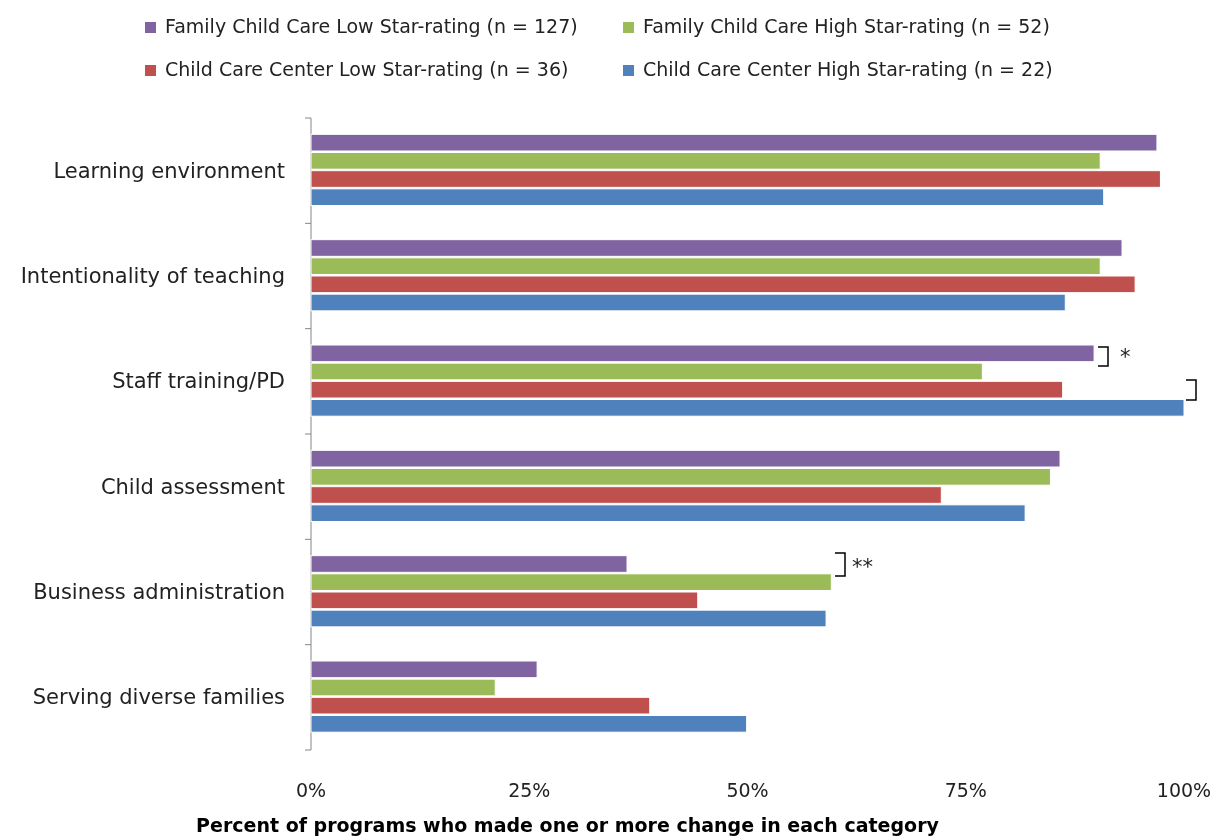  What do you see at coordinates (529, 790) in the screenshot?
I see `x-tick-label: 25%` at bounding box center [529, 790].